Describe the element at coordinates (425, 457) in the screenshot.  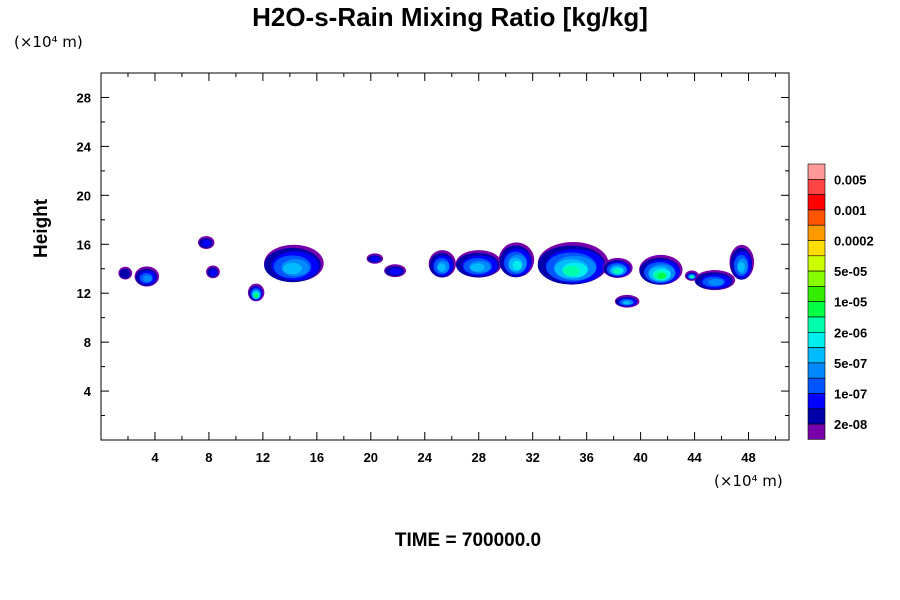
I see `x-tick-label: 24` at that location.